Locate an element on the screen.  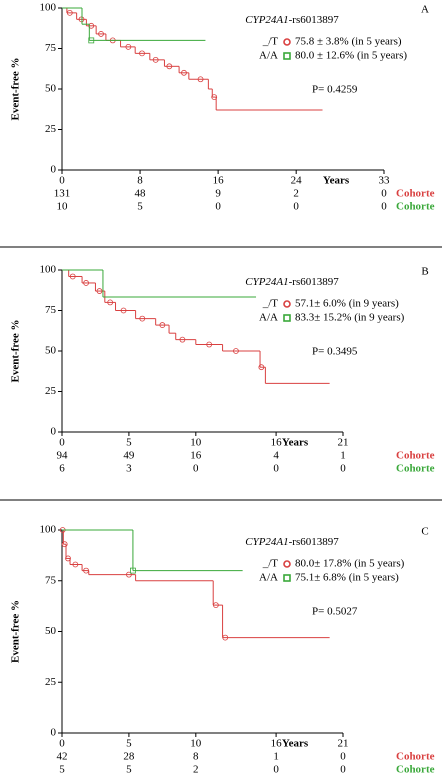
legend-stat: 57.1± 6.0% (in 9 years) is located at coordinates (347, 304).